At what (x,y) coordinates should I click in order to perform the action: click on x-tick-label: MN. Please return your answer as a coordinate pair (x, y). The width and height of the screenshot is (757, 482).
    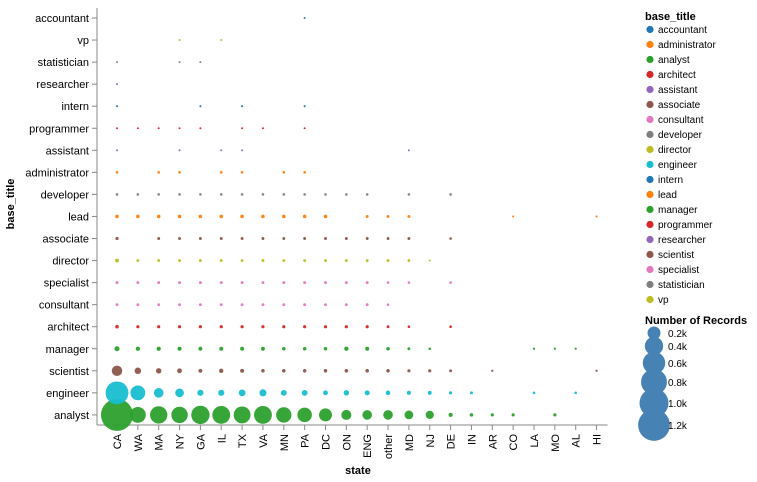
    Looking at the image, I should click on (285, 442).